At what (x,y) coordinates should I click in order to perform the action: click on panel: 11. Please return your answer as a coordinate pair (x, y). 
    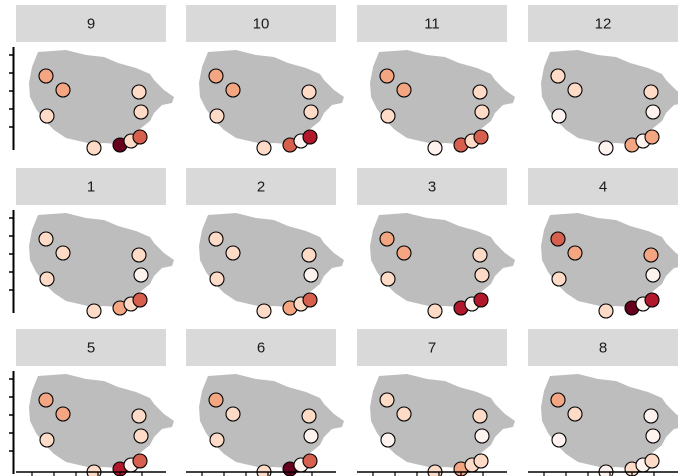
    Looking at the image, I should click on (436, 80).